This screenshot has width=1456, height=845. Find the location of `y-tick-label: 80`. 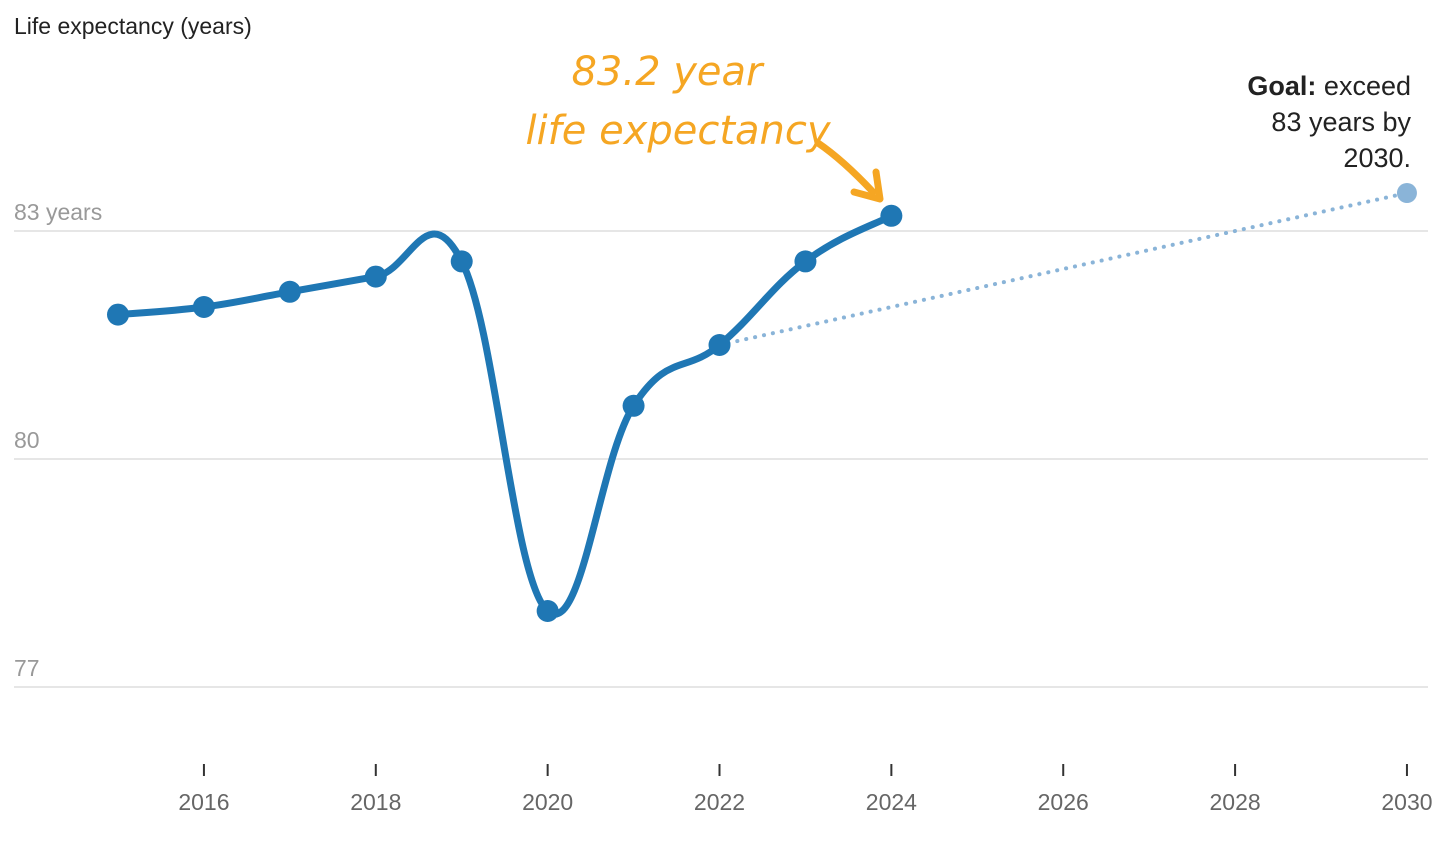

y-tick-label: 80 is located at coordinates (27, 440).